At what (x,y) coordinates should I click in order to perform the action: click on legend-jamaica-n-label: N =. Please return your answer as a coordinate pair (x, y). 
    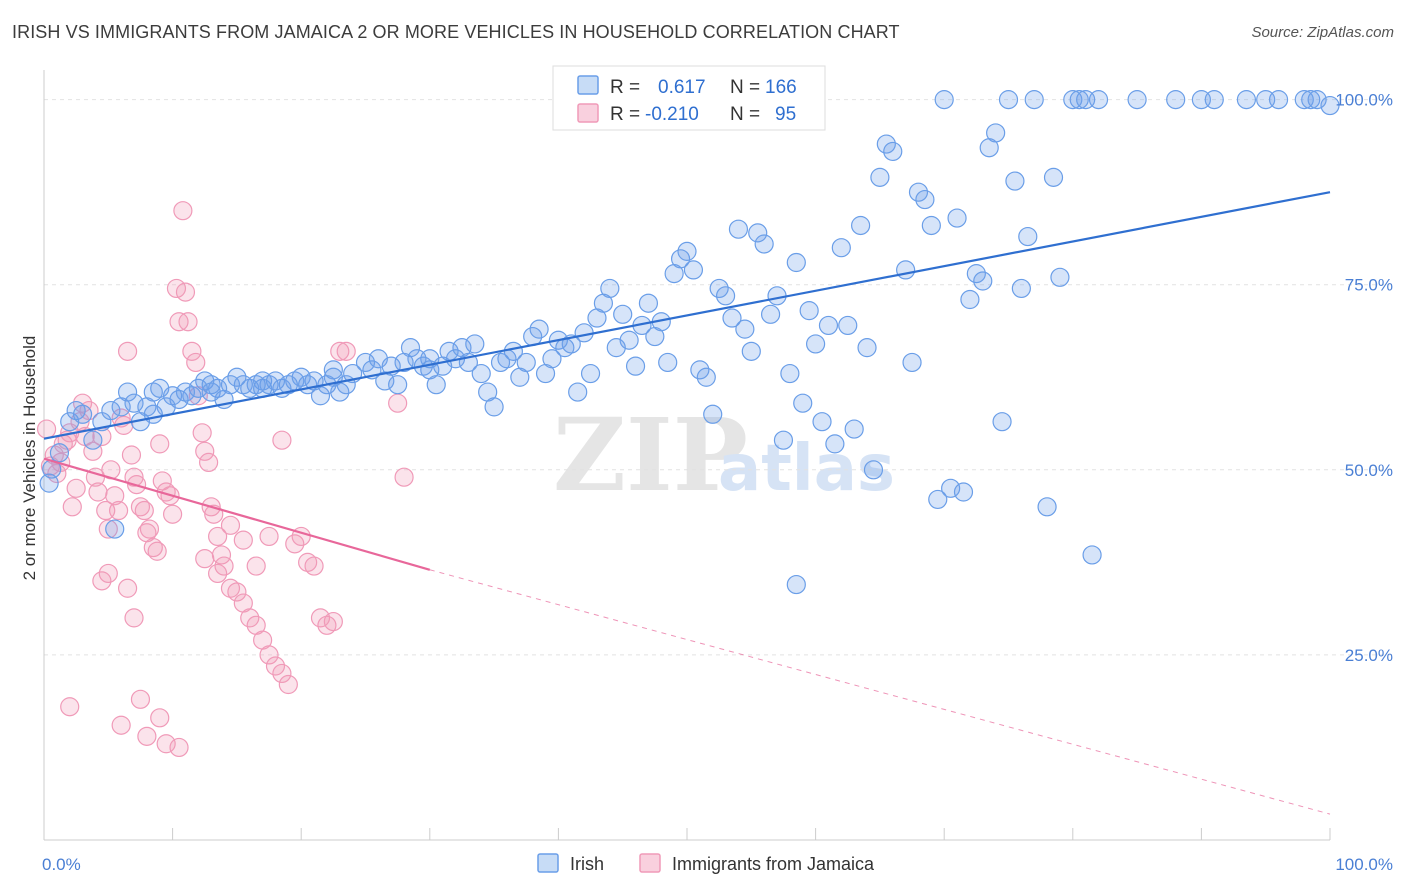
    Looking at the image, I should click on (745, 114).